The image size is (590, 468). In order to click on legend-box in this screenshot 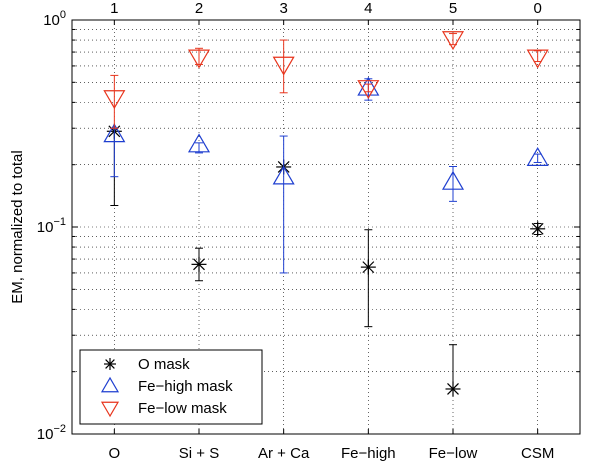, I will do `click(171, 387)`.